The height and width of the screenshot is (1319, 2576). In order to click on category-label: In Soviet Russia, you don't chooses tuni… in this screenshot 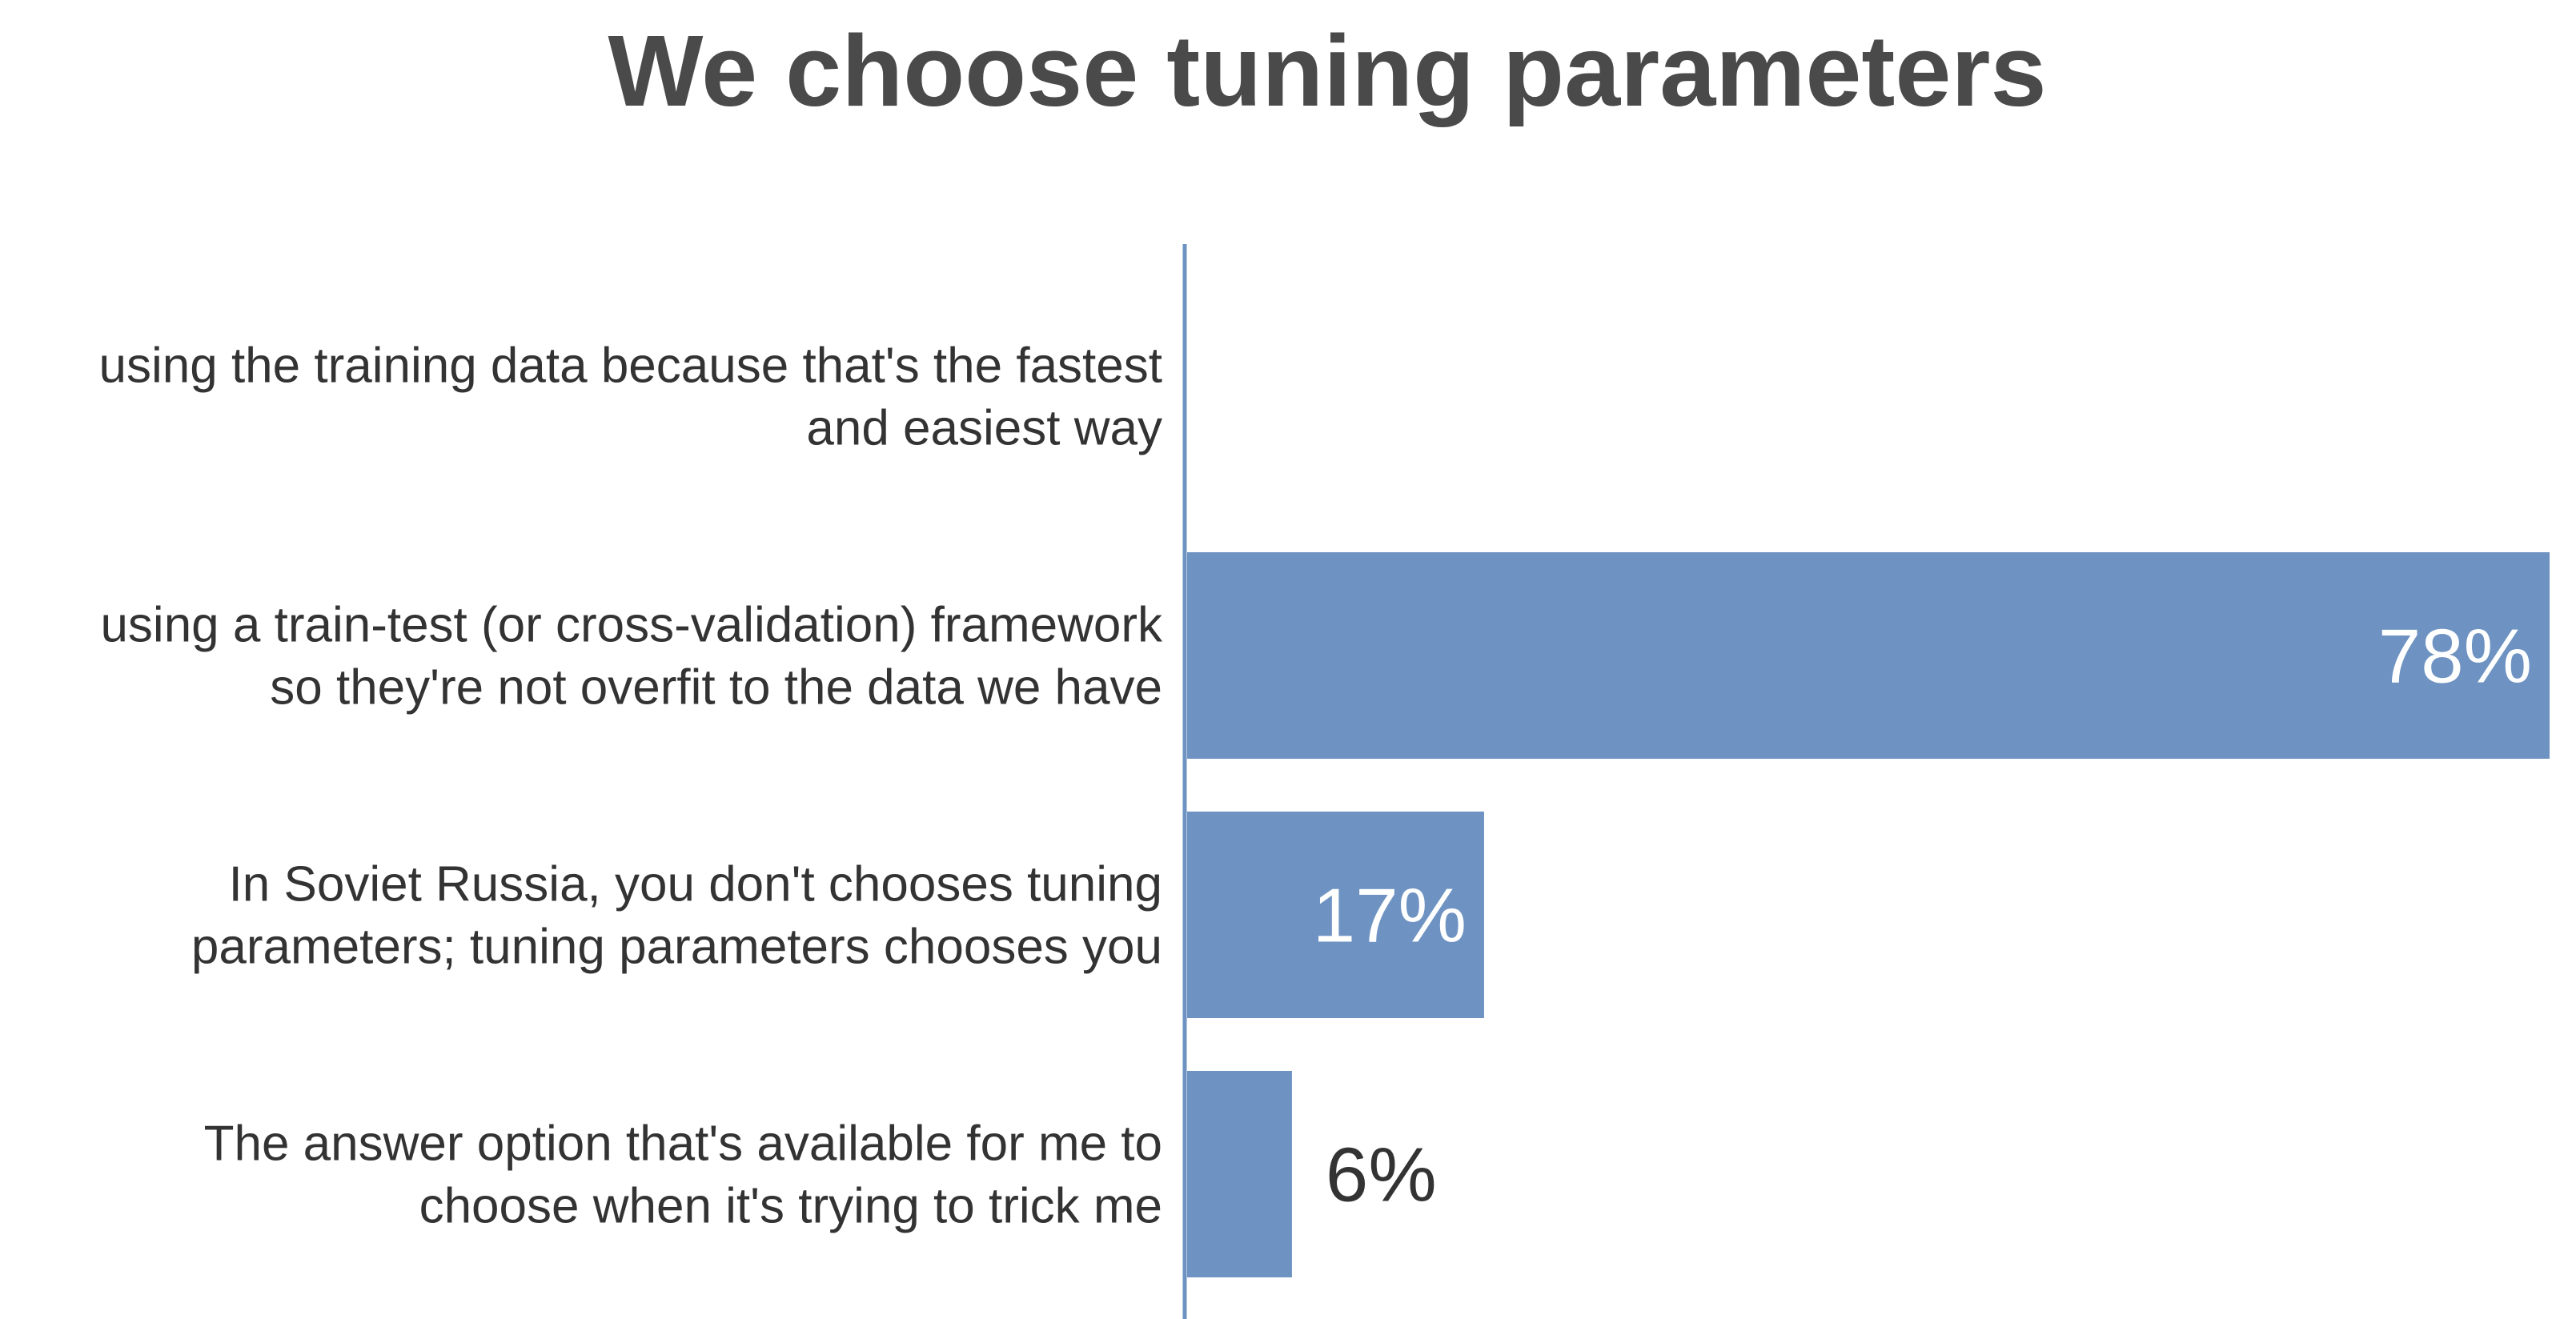, I will do `click(676, 916)`.